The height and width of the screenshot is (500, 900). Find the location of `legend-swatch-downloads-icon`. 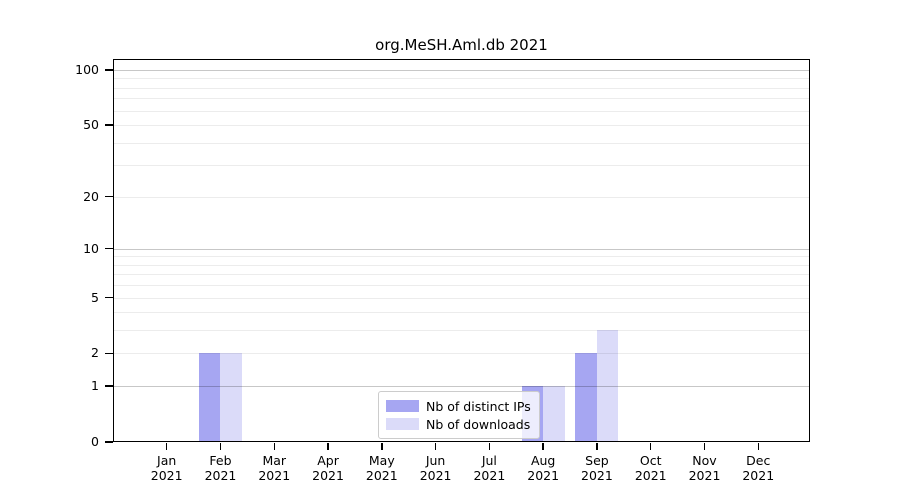

legend-swatch-downloads-icon is located at coordinates (402, 424).